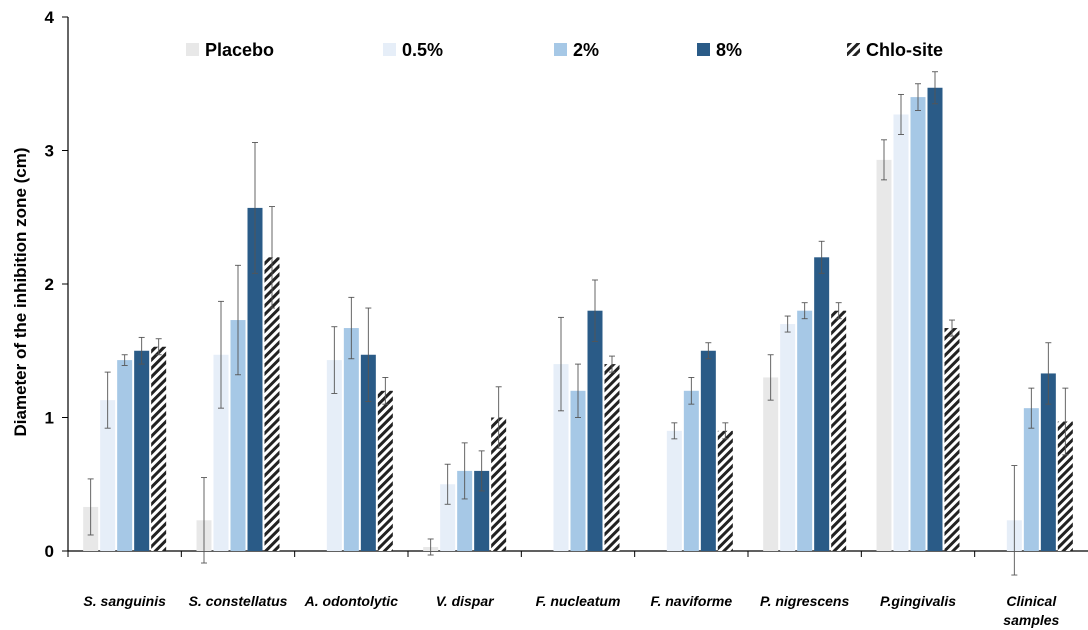 This screenshot has height=630, width=1088. Describe the element at coordinates (49, 418) in the screenshot. I see `y-tick-label: 1` at that location.